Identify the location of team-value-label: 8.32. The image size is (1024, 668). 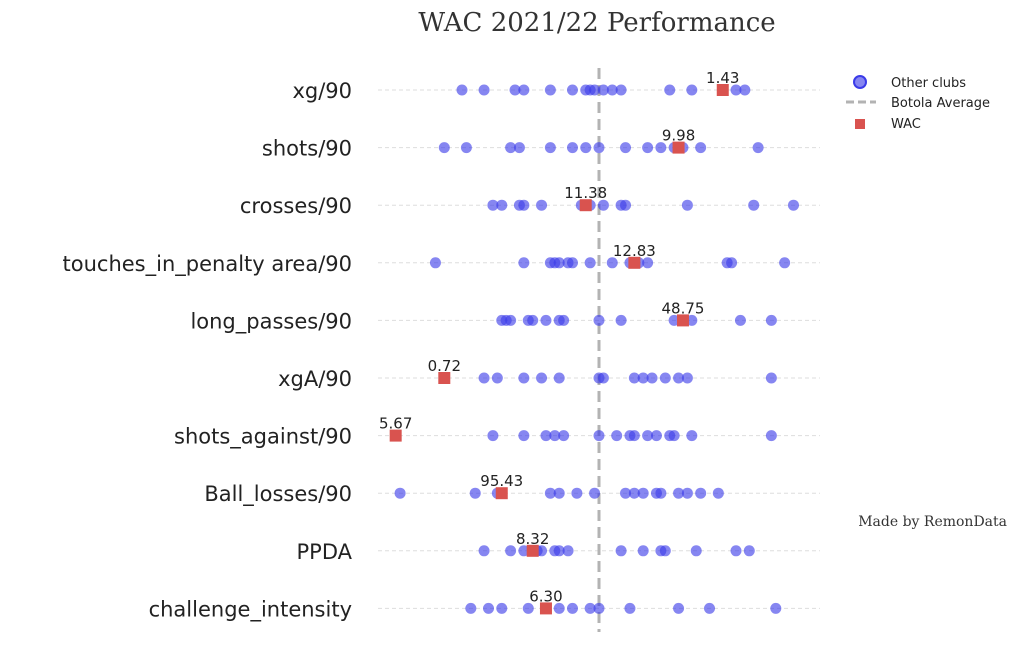
(532, 539).